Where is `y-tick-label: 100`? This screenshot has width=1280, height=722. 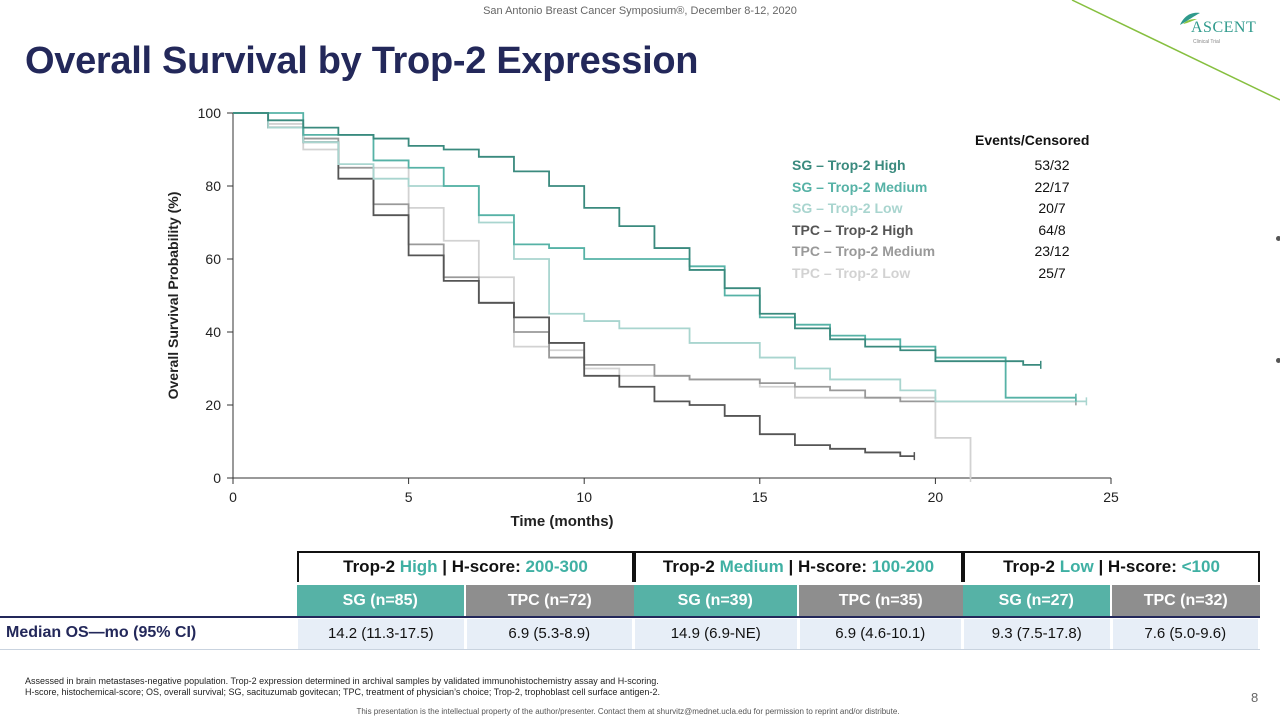
y-tick-label: 100 is located at coordinates (210, 113).